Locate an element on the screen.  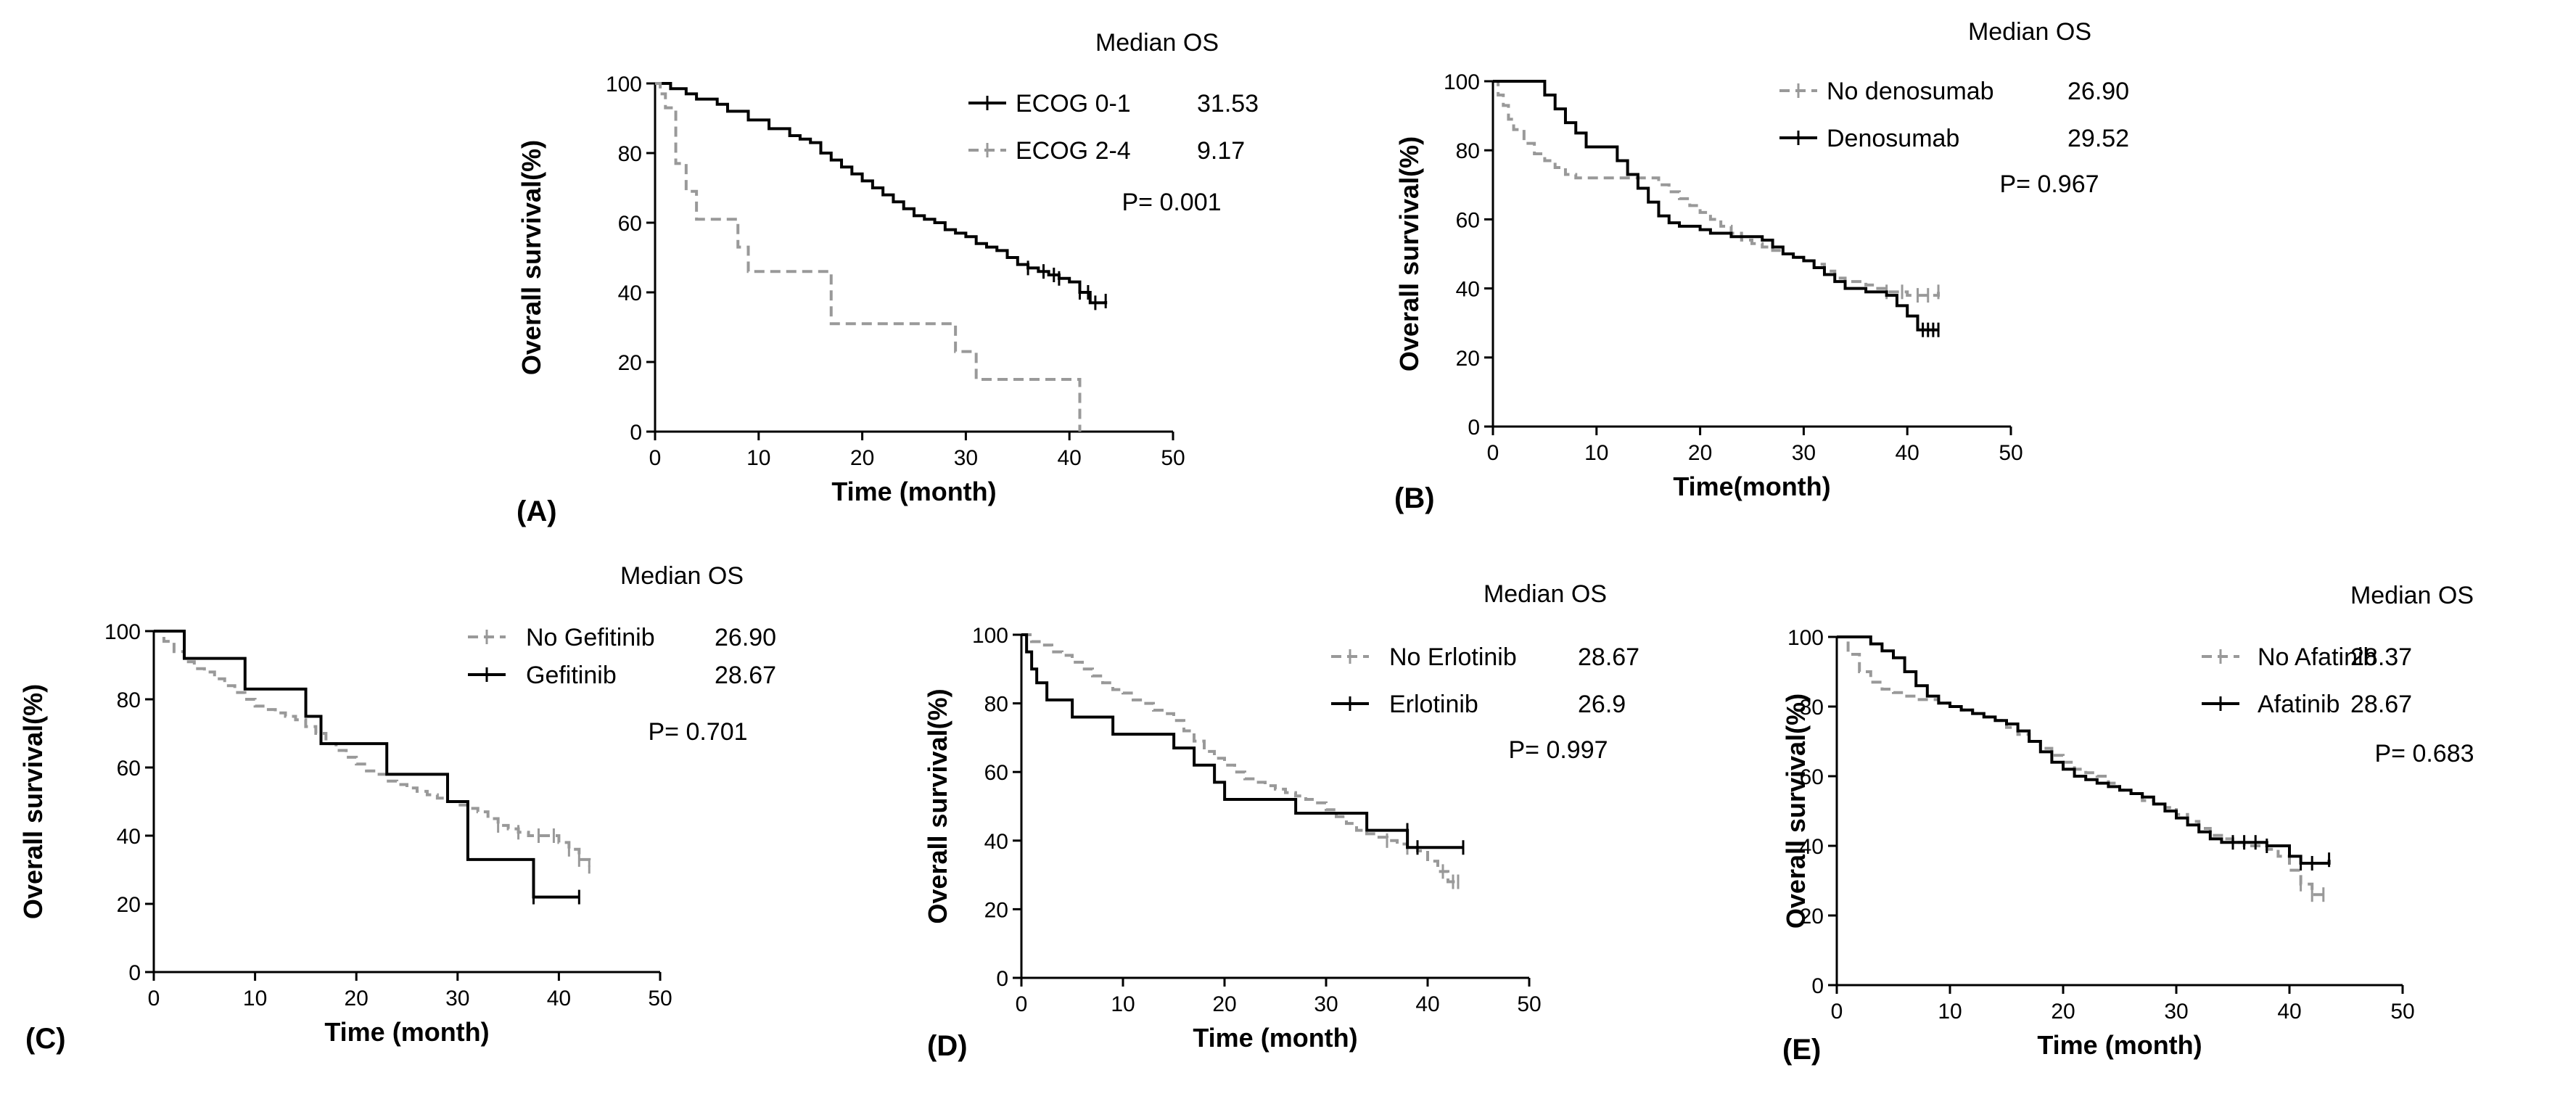
legend-label: No Afatinib is located at coordinates (2317, 657).